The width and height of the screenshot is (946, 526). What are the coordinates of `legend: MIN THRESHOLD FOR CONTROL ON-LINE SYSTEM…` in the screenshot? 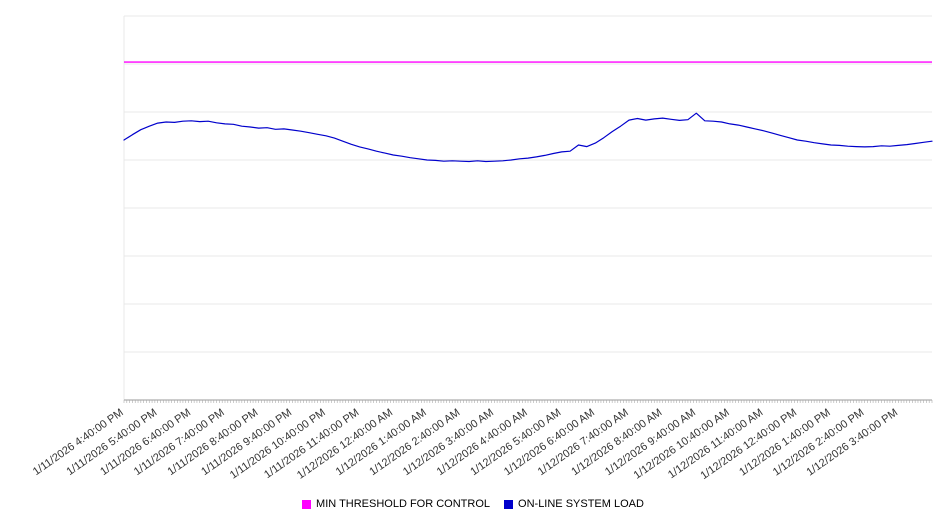 It's located at (473, 504).